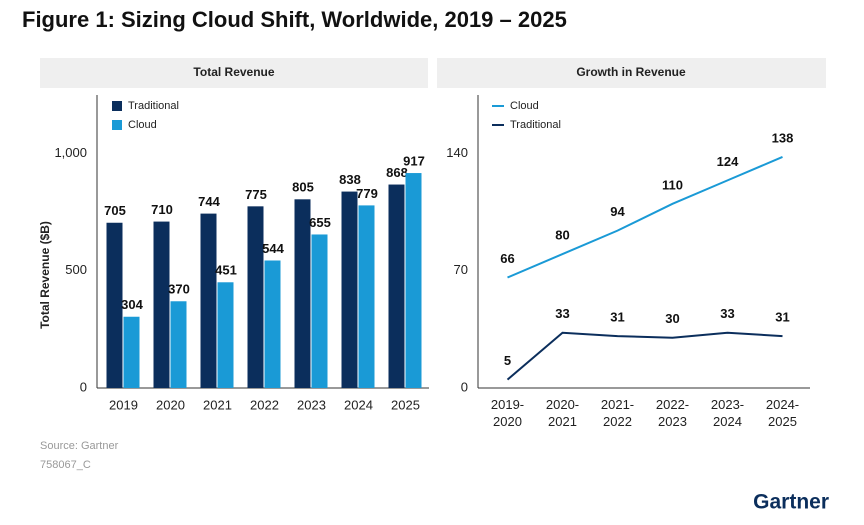  Describe the element at coordinates (461, 269) in the screenshot. I see `y-tick-label: 70` at that location.